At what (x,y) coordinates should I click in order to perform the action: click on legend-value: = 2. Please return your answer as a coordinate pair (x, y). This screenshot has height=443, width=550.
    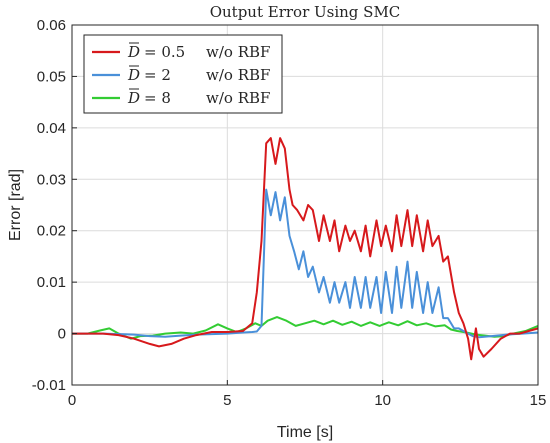
    Looking at the image, I should click on (157, 75).